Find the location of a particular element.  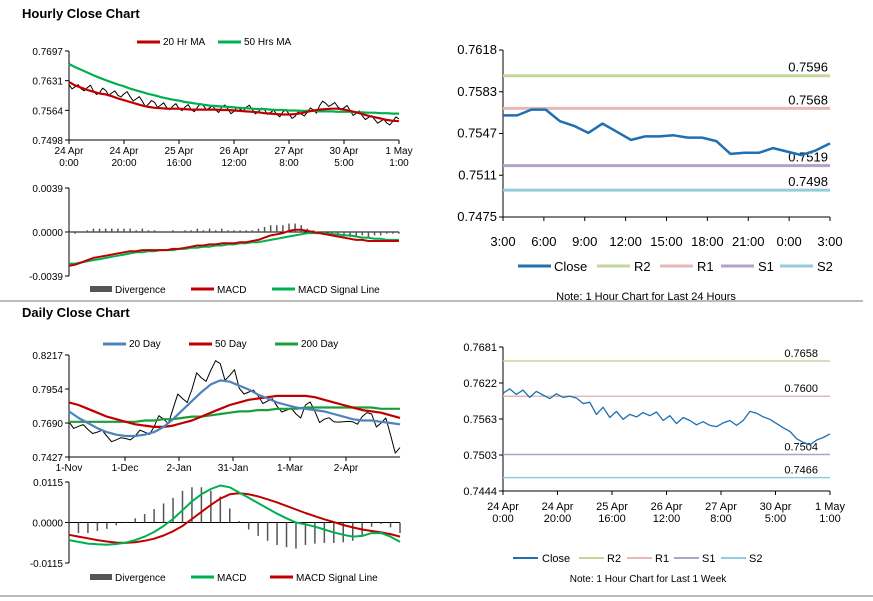

daily-week-note: Note: 1 Hour Chart for Last 1 Week is located at coordinates (649, 579).